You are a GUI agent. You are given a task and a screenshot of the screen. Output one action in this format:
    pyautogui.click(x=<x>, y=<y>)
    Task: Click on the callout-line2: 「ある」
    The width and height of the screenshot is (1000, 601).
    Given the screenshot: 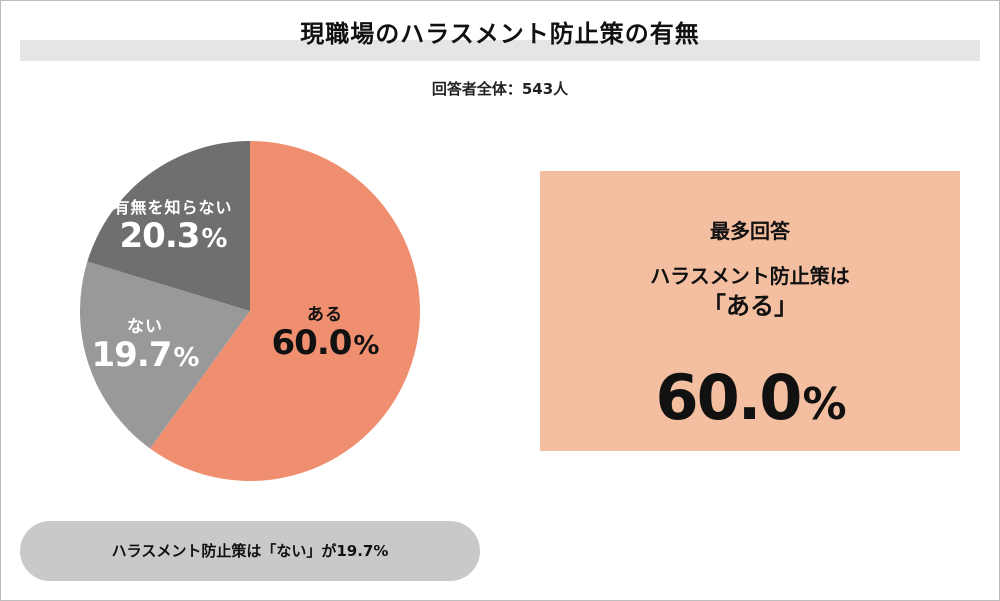 What is the action you would take?
    pyautogui.click(x=750, y=306)
    